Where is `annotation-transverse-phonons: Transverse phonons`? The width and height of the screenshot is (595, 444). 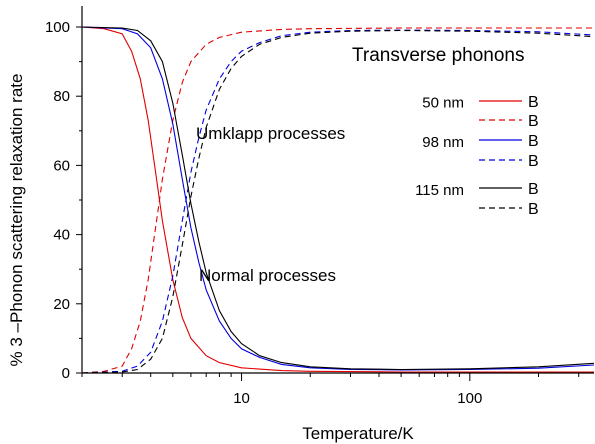
annotation-transverse-phonons: Transverse phonons is located at coordinates (438, 55).